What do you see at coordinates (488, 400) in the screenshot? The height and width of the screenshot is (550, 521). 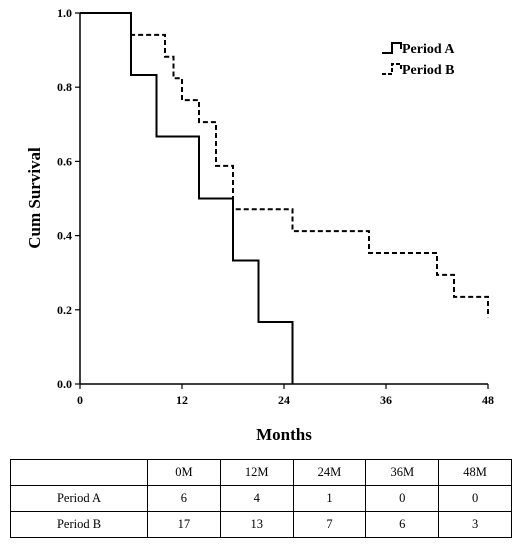 I see `x-tick-label: 48` at bounding box center [488, 400].